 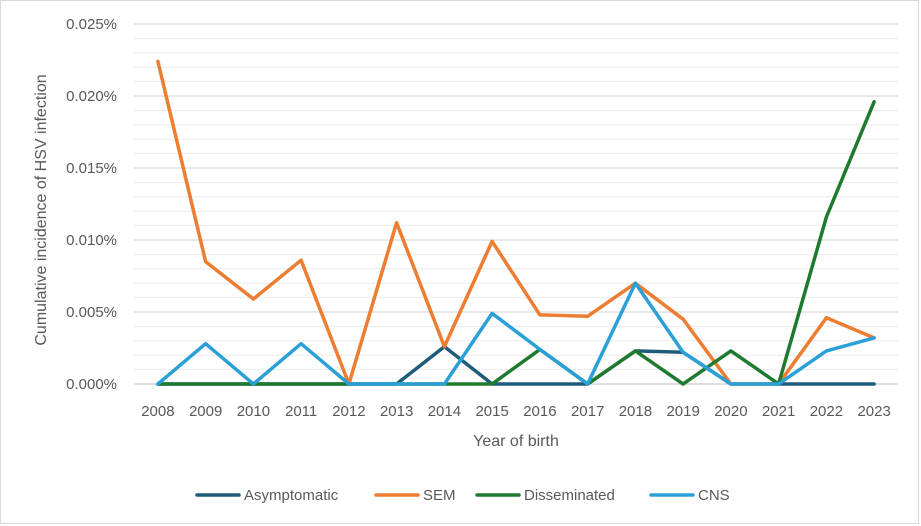 What do you see at coordinates (91, 240) in the screenshot?
I see `y-tick-label: 0.010%` at bounding box center [91, 240].